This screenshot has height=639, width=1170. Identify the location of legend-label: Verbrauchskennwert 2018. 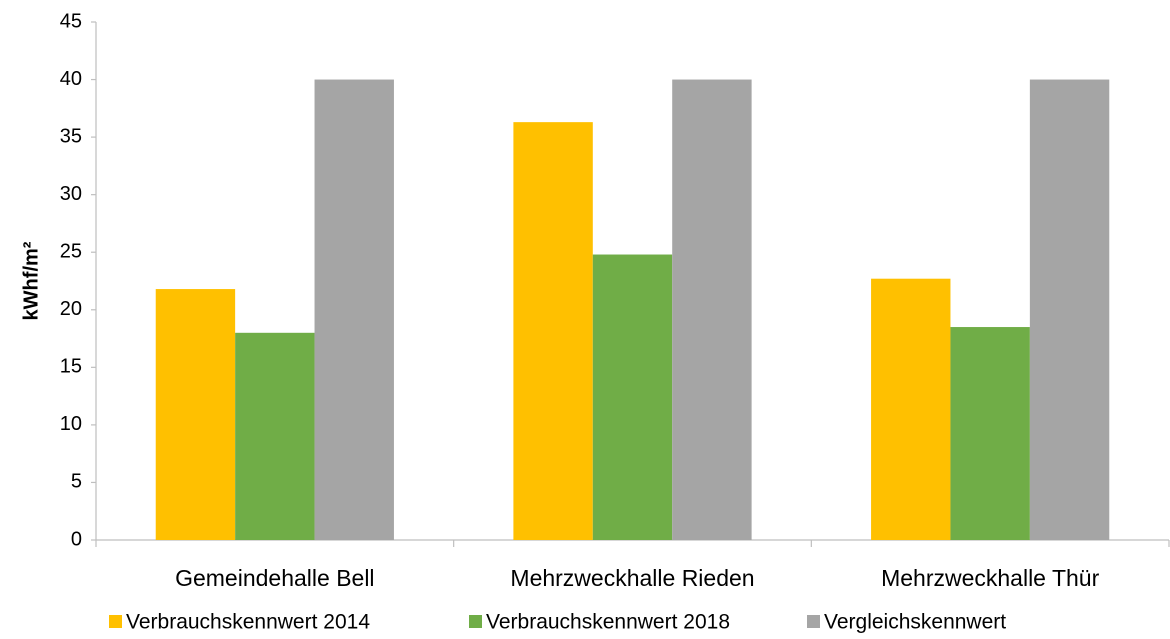
(608, 622).